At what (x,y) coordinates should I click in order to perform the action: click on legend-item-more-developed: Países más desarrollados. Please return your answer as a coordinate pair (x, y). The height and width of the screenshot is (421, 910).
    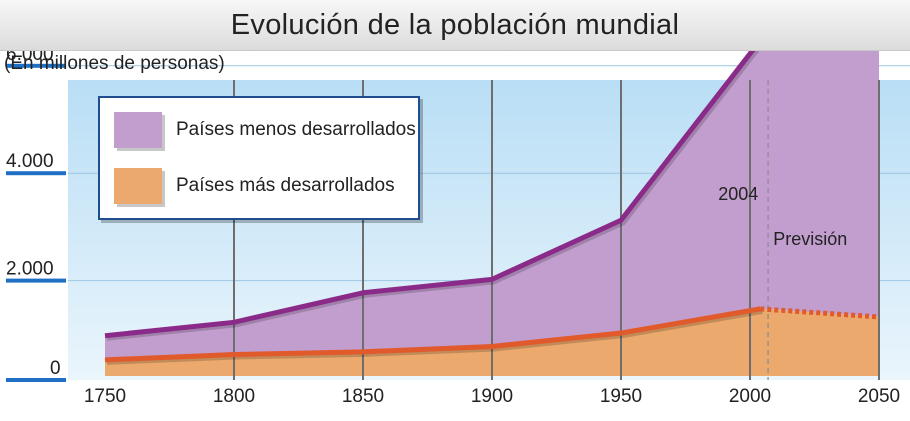
    Looking at the image, I should click on (254, 186).